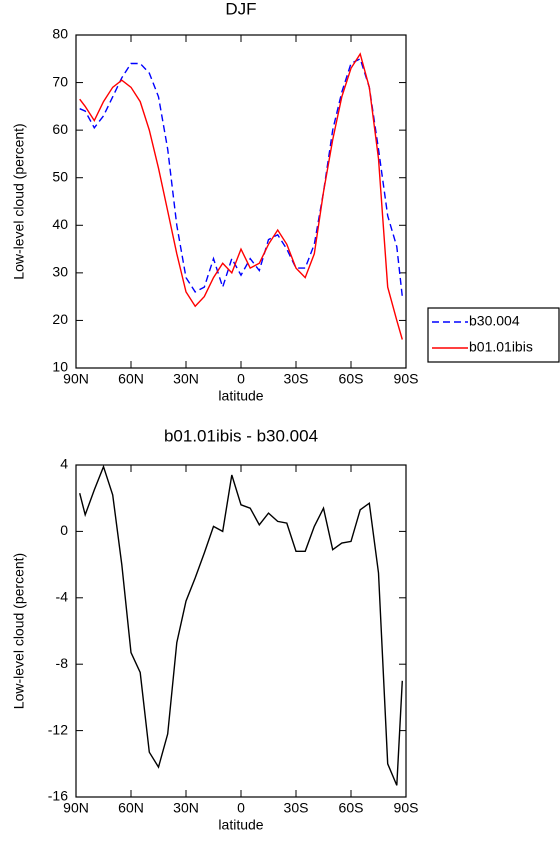 The width and height of the screenshot is (560, 851). Describe the element at coordinates (60, 129) in the screenshot. I see `y-tick-label: 60` at that location.